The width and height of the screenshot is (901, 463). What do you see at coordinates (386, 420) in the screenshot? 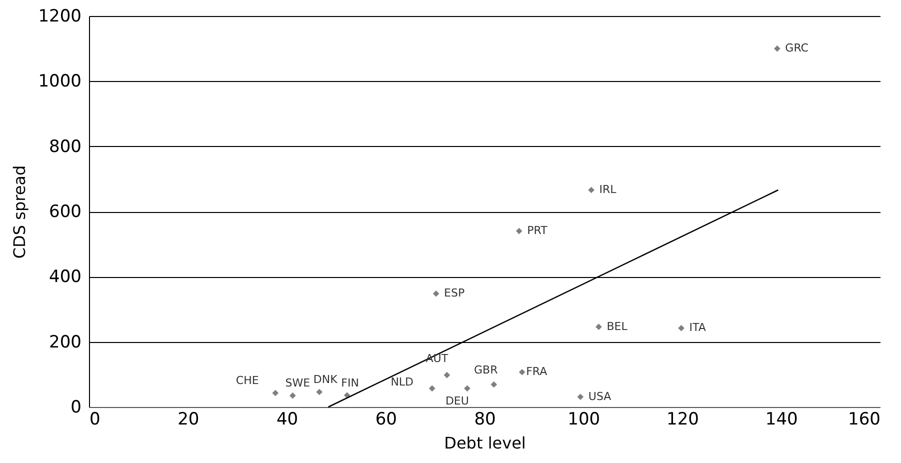
I see `x-tick-label: 60` at bounding box center [386, 420].